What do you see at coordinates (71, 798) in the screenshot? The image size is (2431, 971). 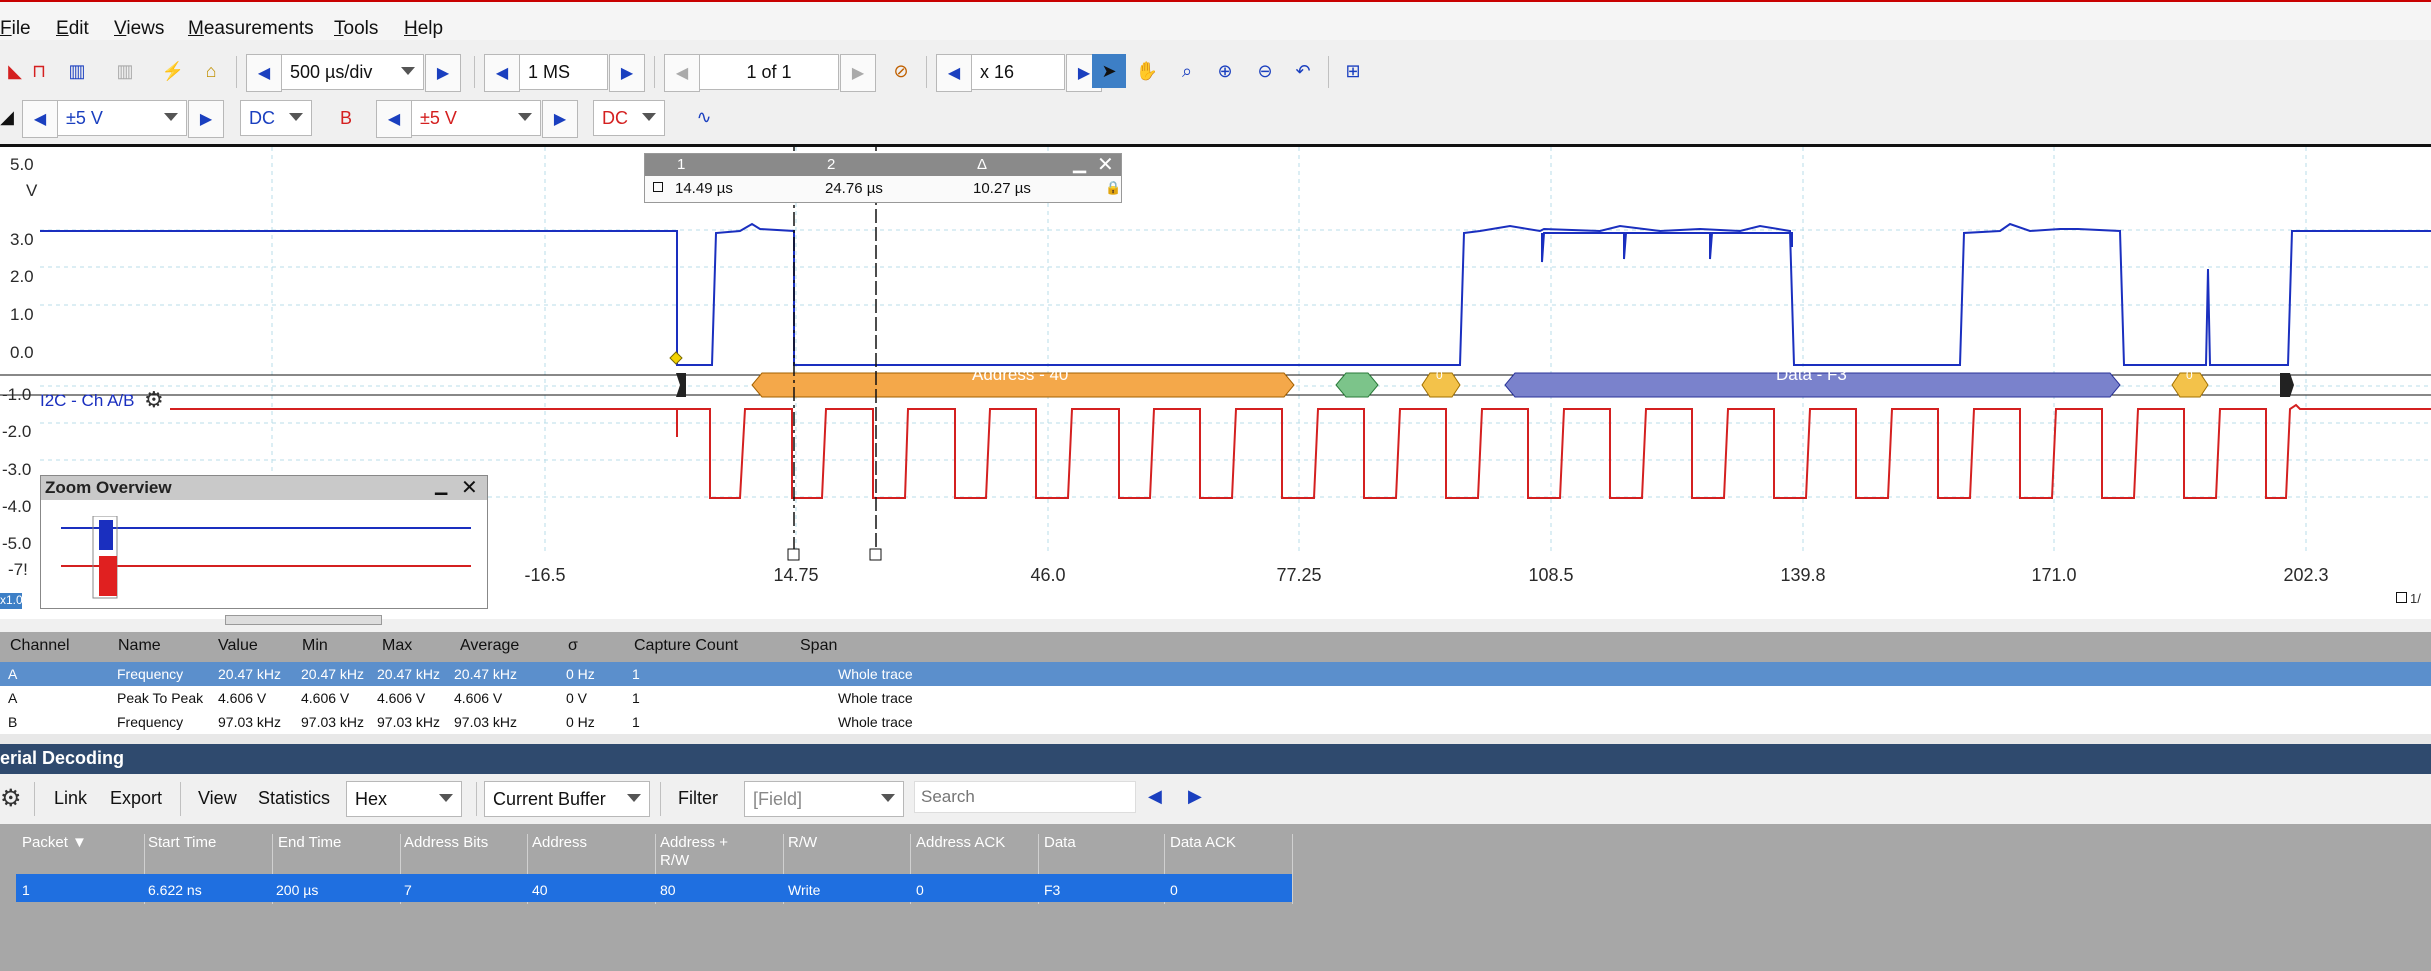 I see `link-button: Link` at bounding box center [71, 798].